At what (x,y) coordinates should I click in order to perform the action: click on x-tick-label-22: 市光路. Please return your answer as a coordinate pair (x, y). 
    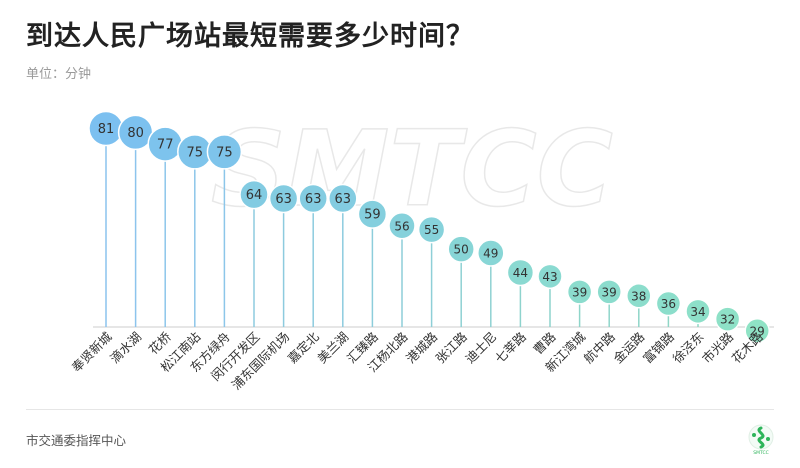
    Looking at the image, I should click on (717, 347).